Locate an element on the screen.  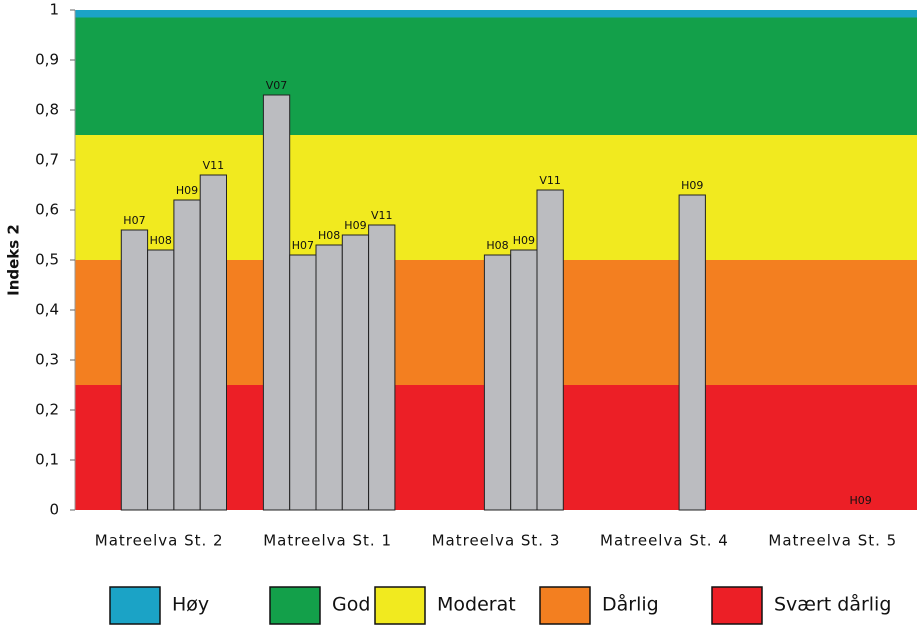
y-tick-label: 0,3 is located at coordinates (47, 360).